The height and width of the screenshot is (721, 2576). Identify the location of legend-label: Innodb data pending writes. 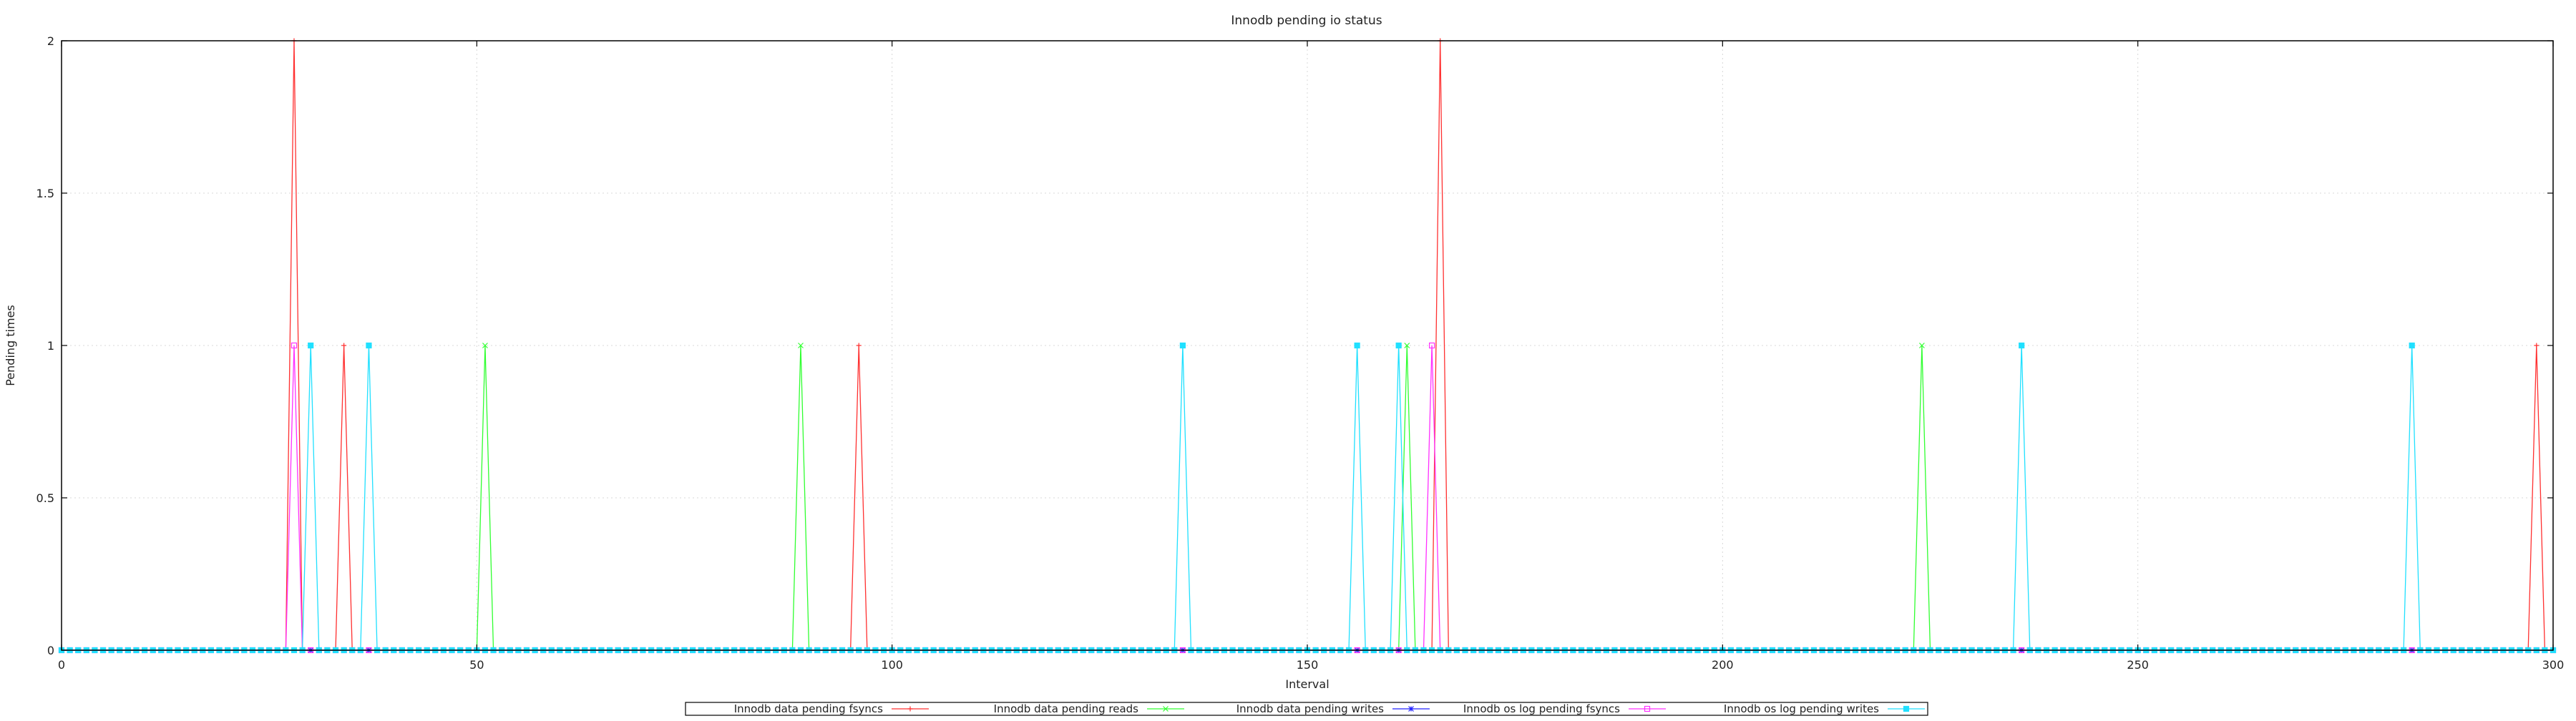
(1310, 708).